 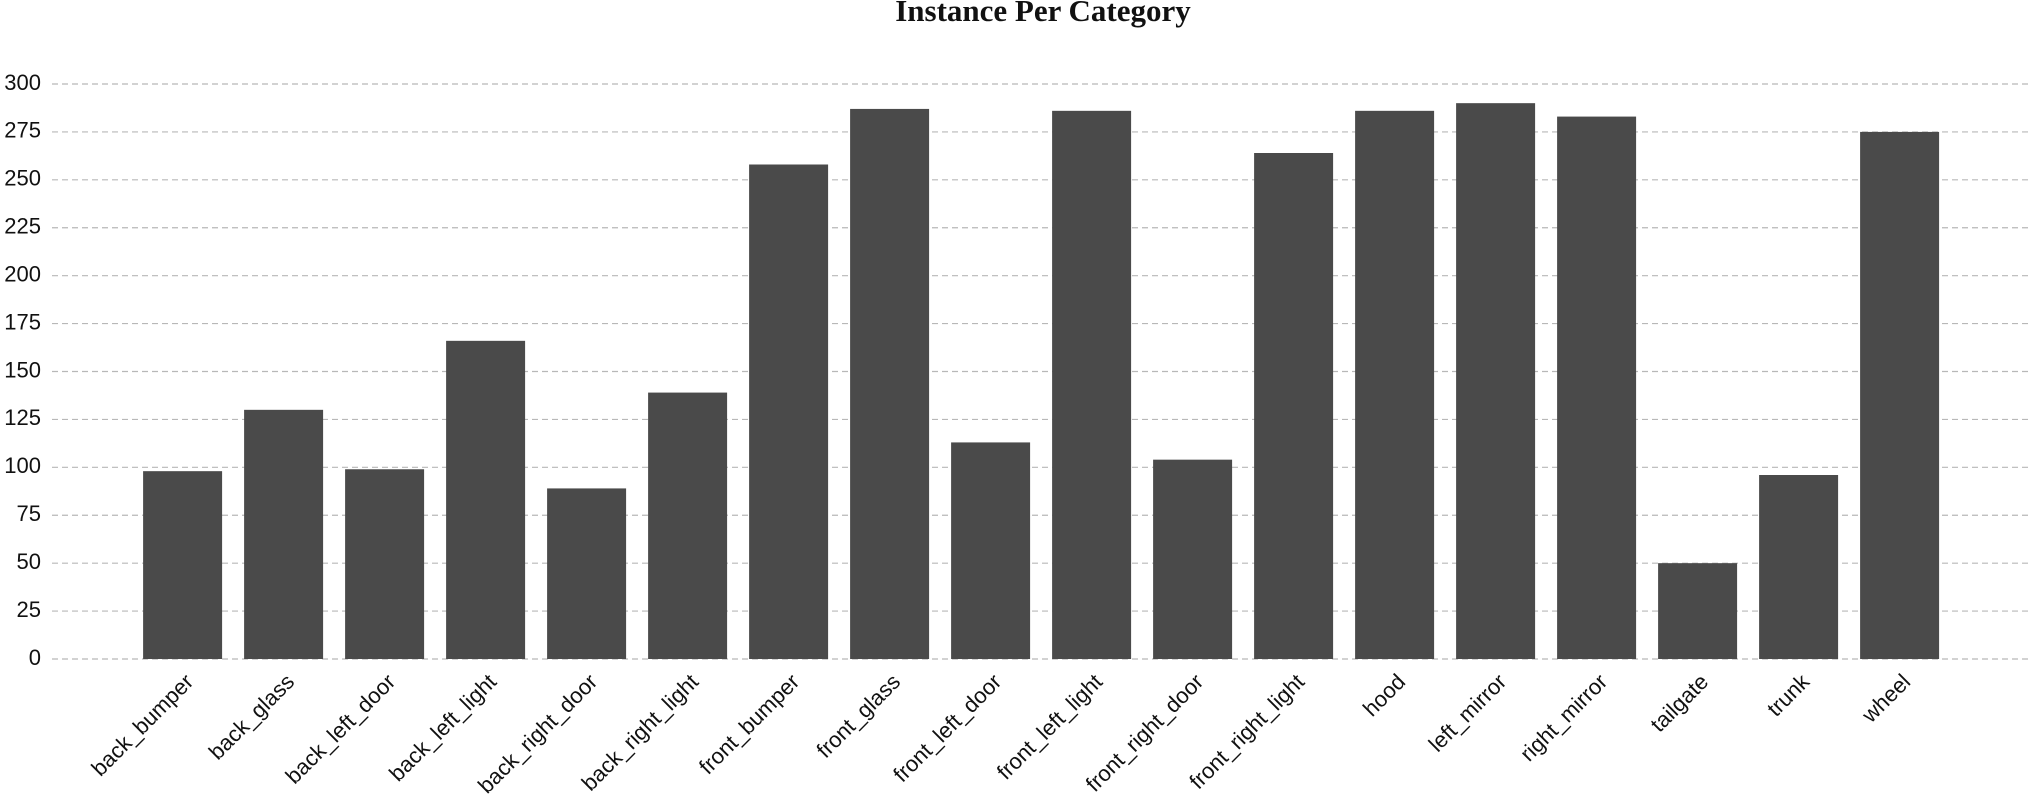 I want to click on y-tick-label: 150, so click(x=22, y=369).